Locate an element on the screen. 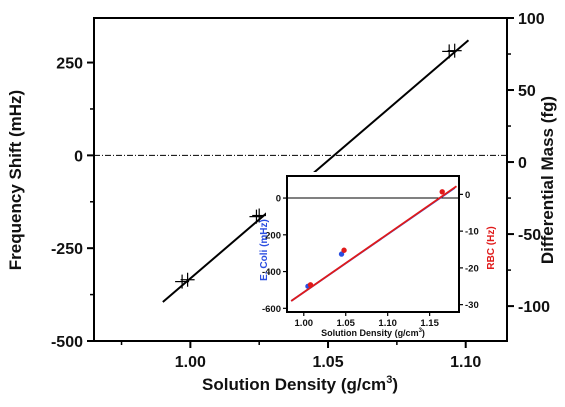 The height and width of the screenshot is (407, 565). y-right-tick-label: -50 is located at coordinates (529, 235).